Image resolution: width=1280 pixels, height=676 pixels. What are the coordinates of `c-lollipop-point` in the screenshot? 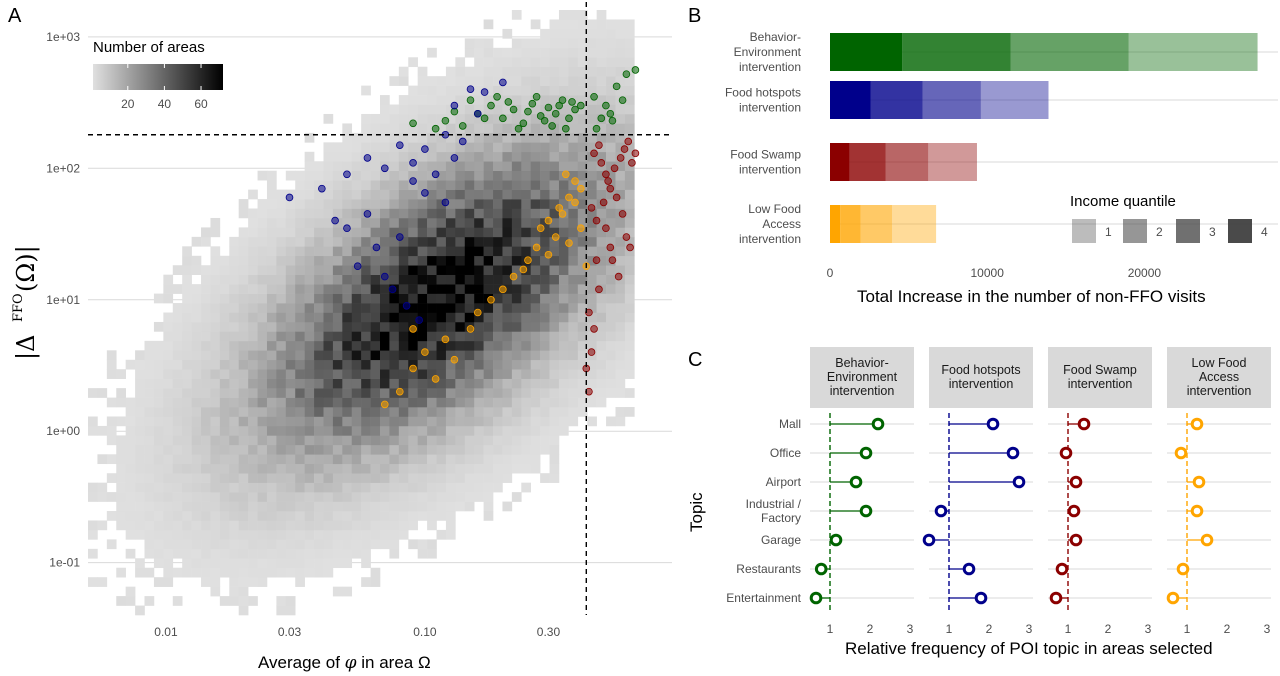 It's located at (1207, 540).